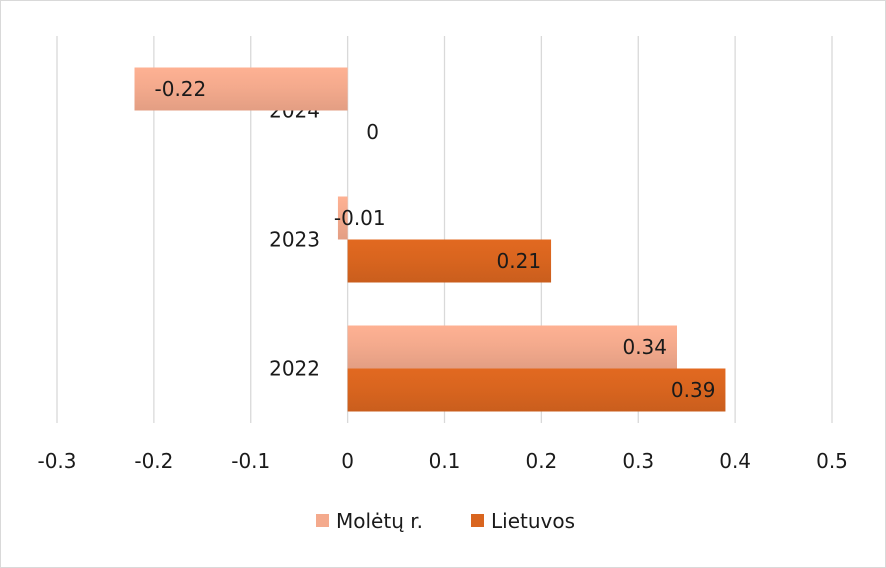 This screenshot has height=568, width=886. Describe the element at coordinates (181, 89) in the screenshot. I see `data-label: -0.22` at that location.